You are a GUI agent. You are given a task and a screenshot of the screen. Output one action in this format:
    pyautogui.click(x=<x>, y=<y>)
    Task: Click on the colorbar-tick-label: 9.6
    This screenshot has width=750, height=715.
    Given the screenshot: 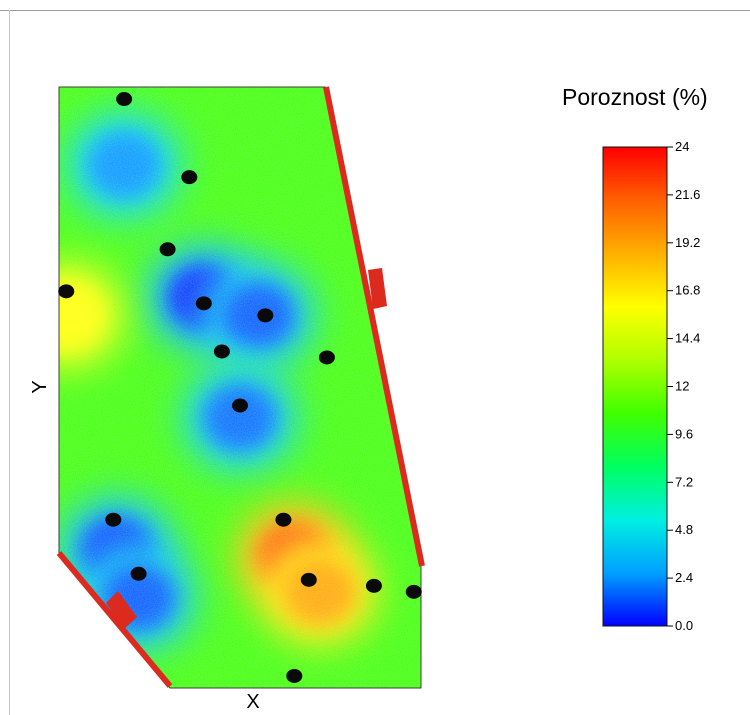 What is the action you would take?
    pyautogui.click(x=684, y=433)
    